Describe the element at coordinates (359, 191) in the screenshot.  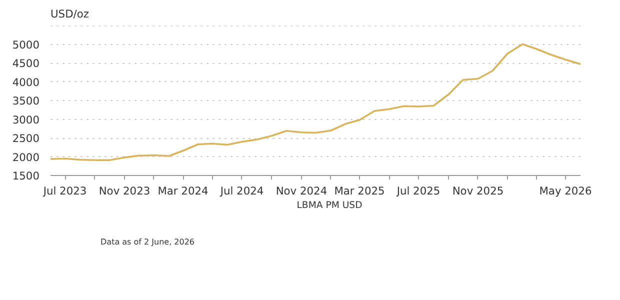
I see `x-tick-label: Mar 2025` at that location.